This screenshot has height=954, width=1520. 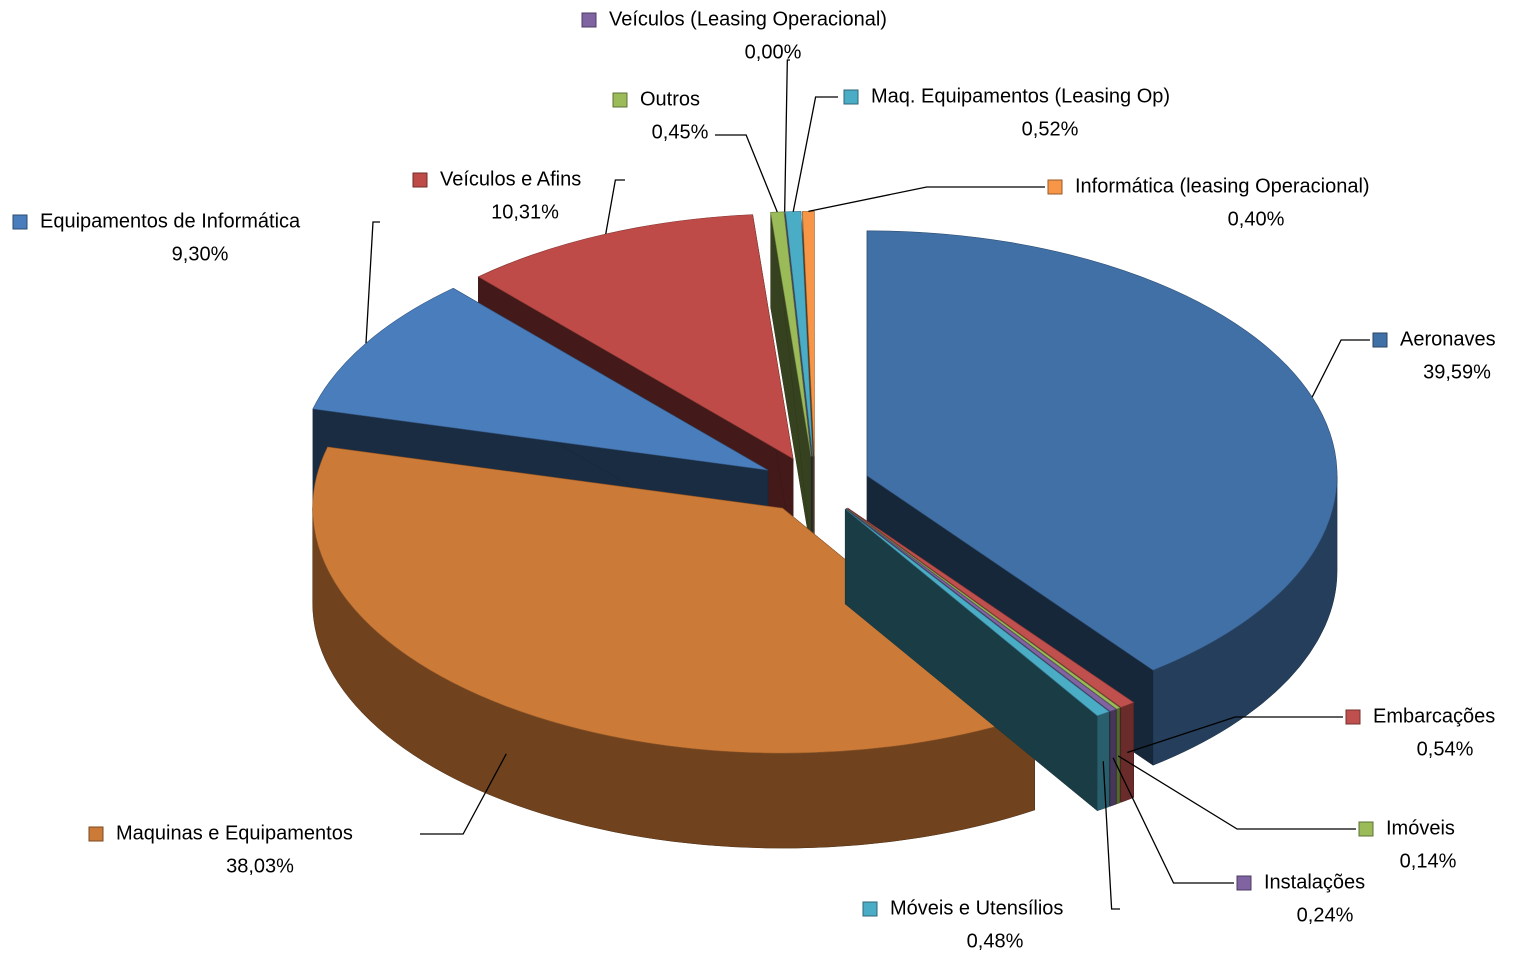 I want to click on slice-value-label: 0,40%, so click(x=1256, y=219).